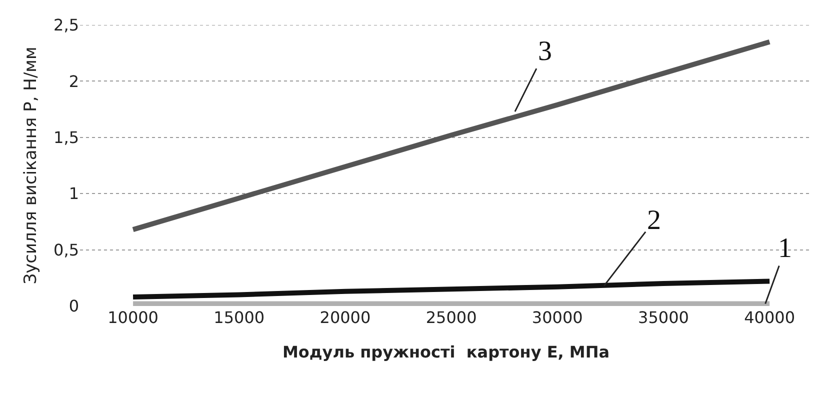  What do you see at coordinates (770, 317) in the screenshot?
I see `x-tick-label: 40000` at bounding box center [770, 317].